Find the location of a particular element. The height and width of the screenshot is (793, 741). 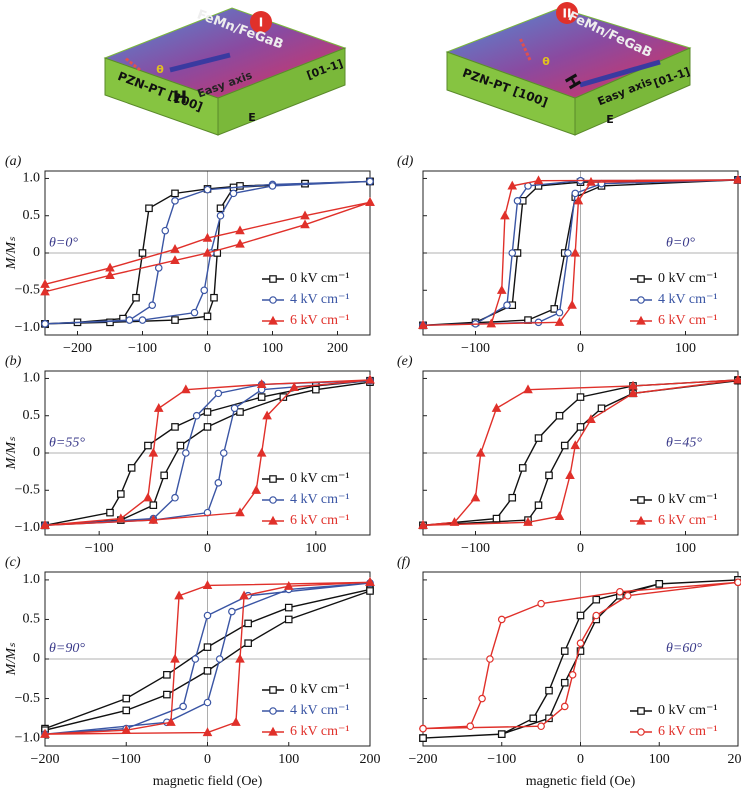

y-tick-label: 1.0 is located at coordinates (32, 378).